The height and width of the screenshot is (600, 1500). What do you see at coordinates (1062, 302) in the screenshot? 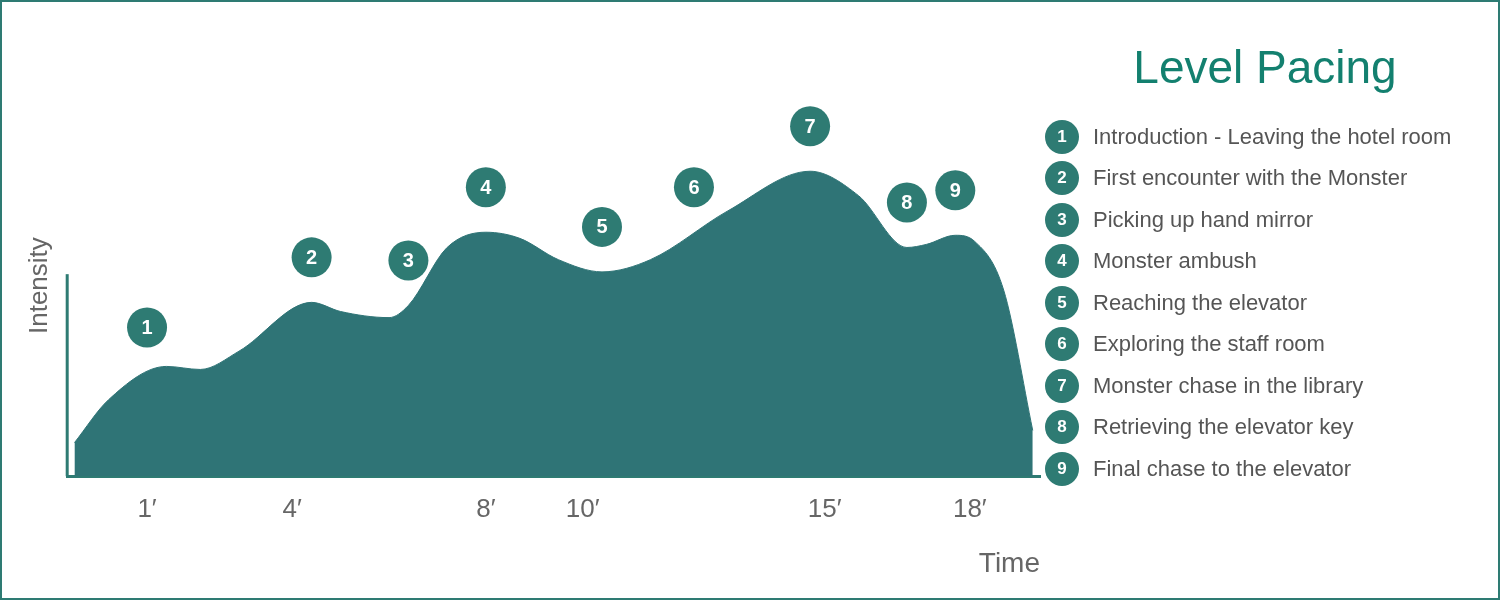
I see `text: 5` at bounding box center [1062, 302].